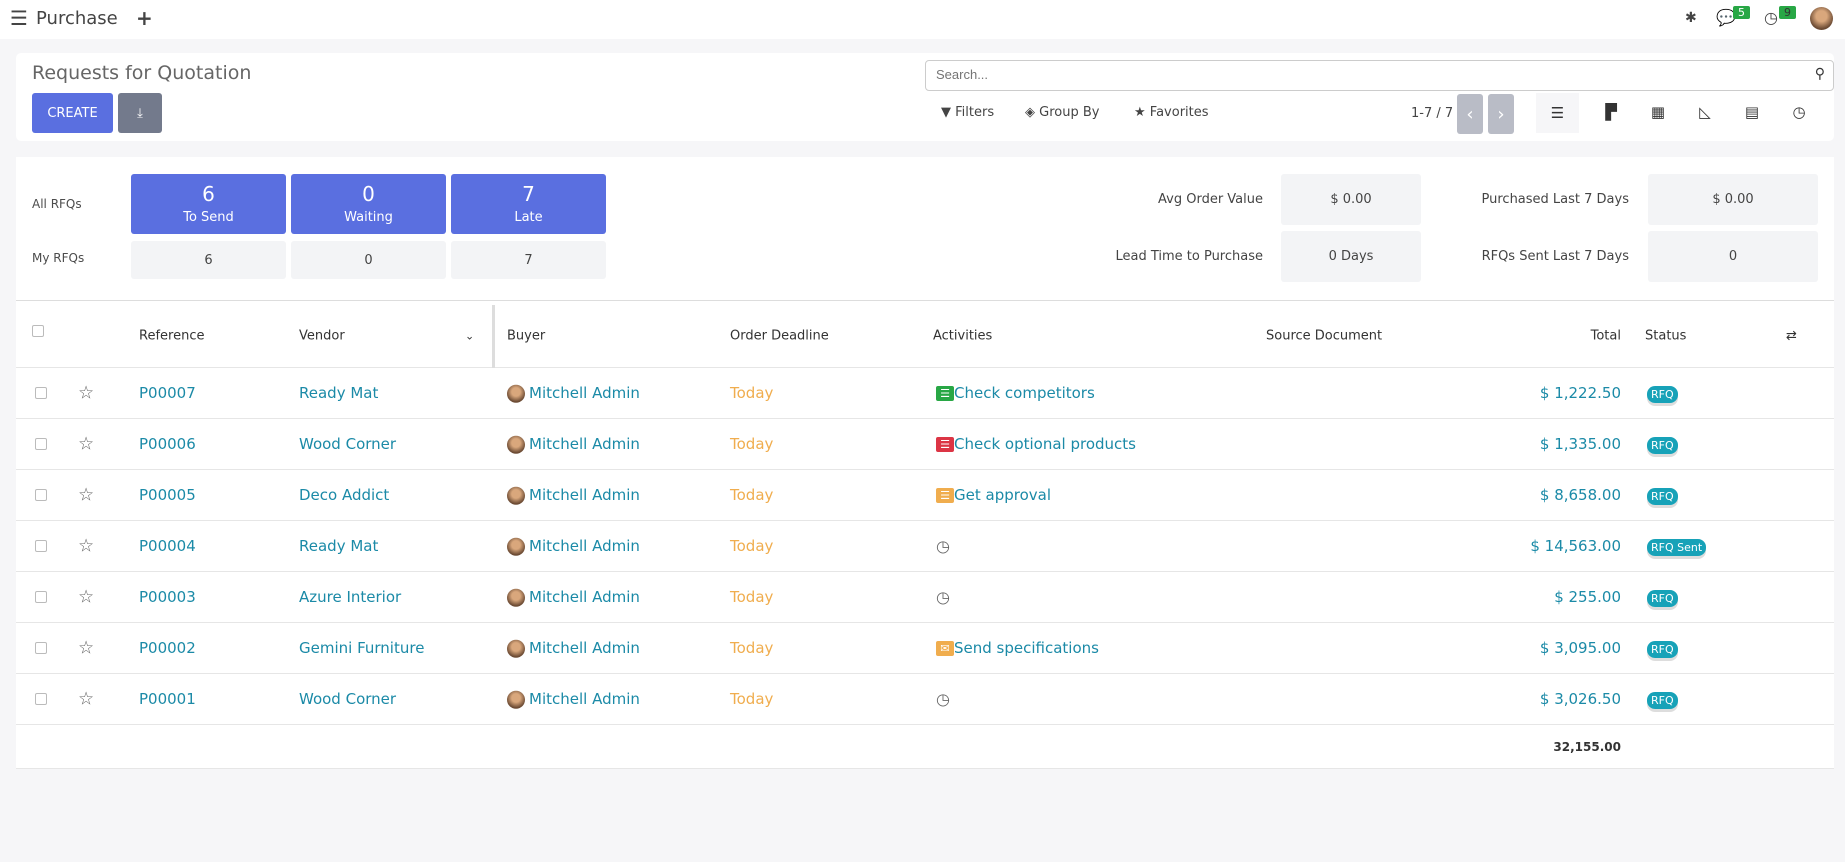  What do you see at coordinates (779, 336) in the screenshot?
I see `column-order-deadline: Order Deadline` at bounding box center [779, 336].